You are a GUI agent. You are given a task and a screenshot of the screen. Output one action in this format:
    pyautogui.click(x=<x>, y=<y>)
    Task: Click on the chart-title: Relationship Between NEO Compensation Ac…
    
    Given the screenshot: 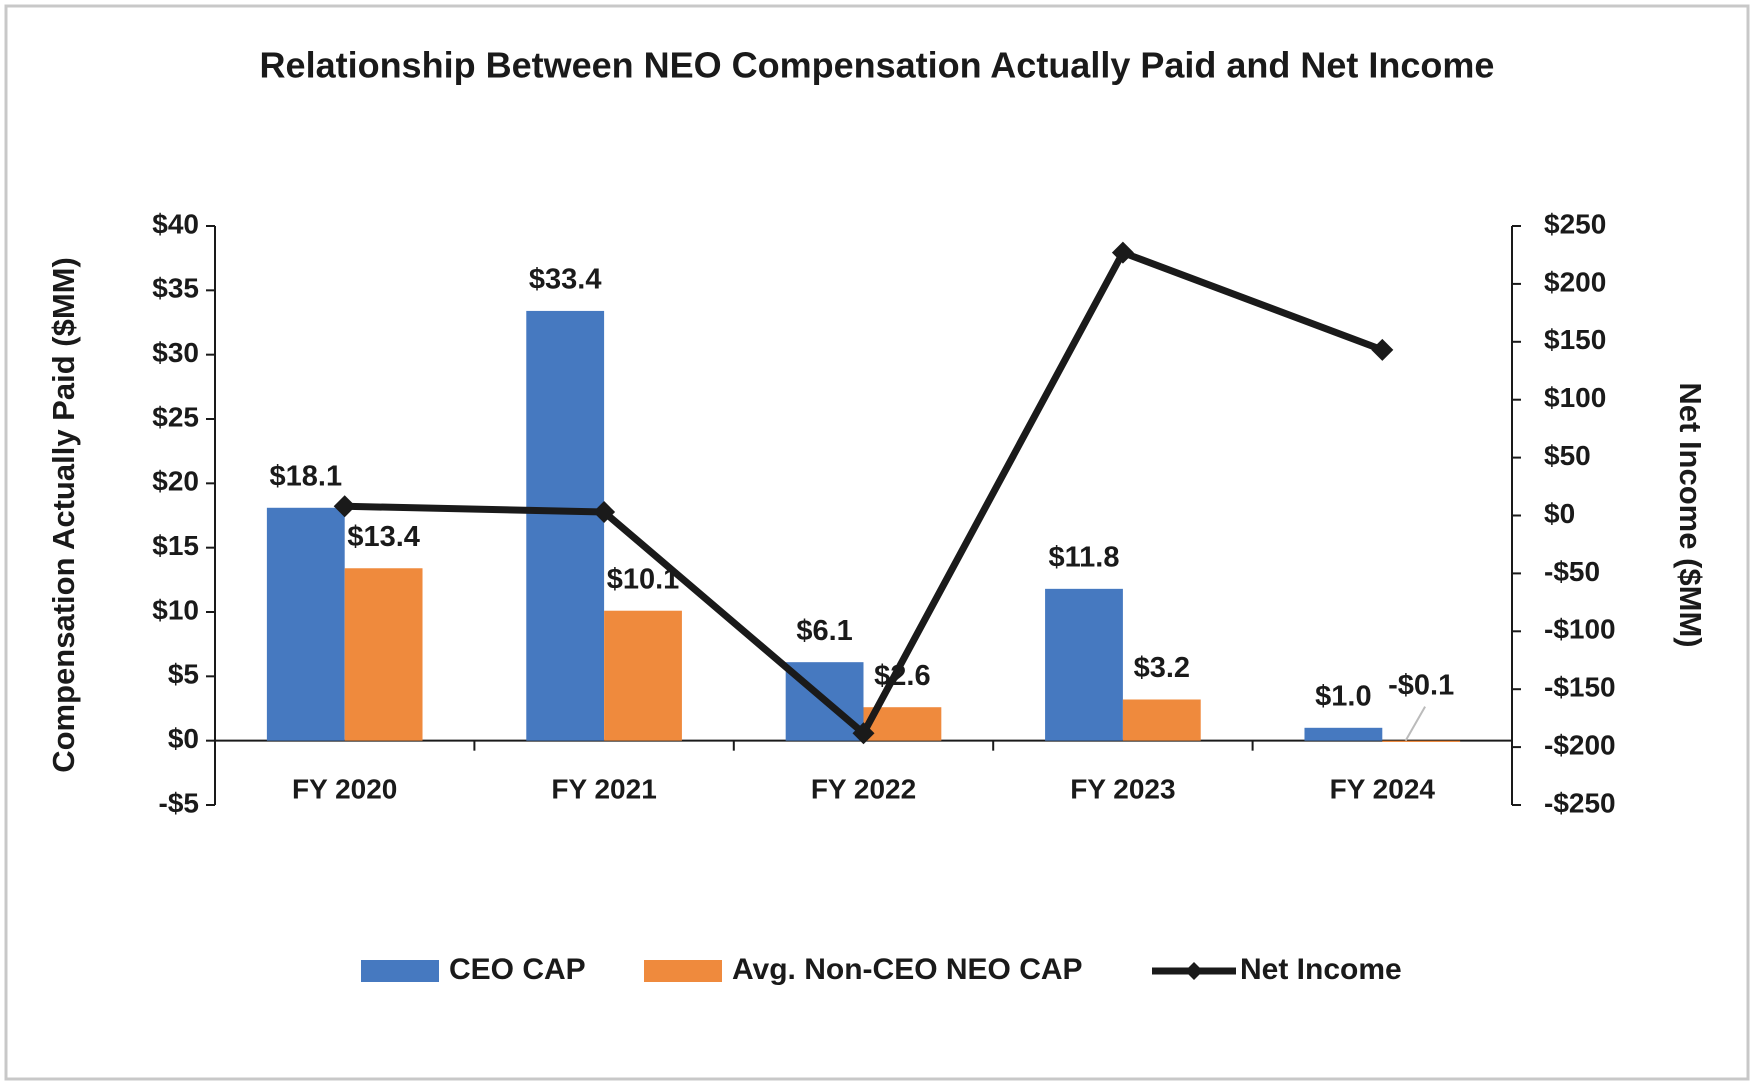 What is the action you would take?
    pyautogui.click(x=877, y=65)
    